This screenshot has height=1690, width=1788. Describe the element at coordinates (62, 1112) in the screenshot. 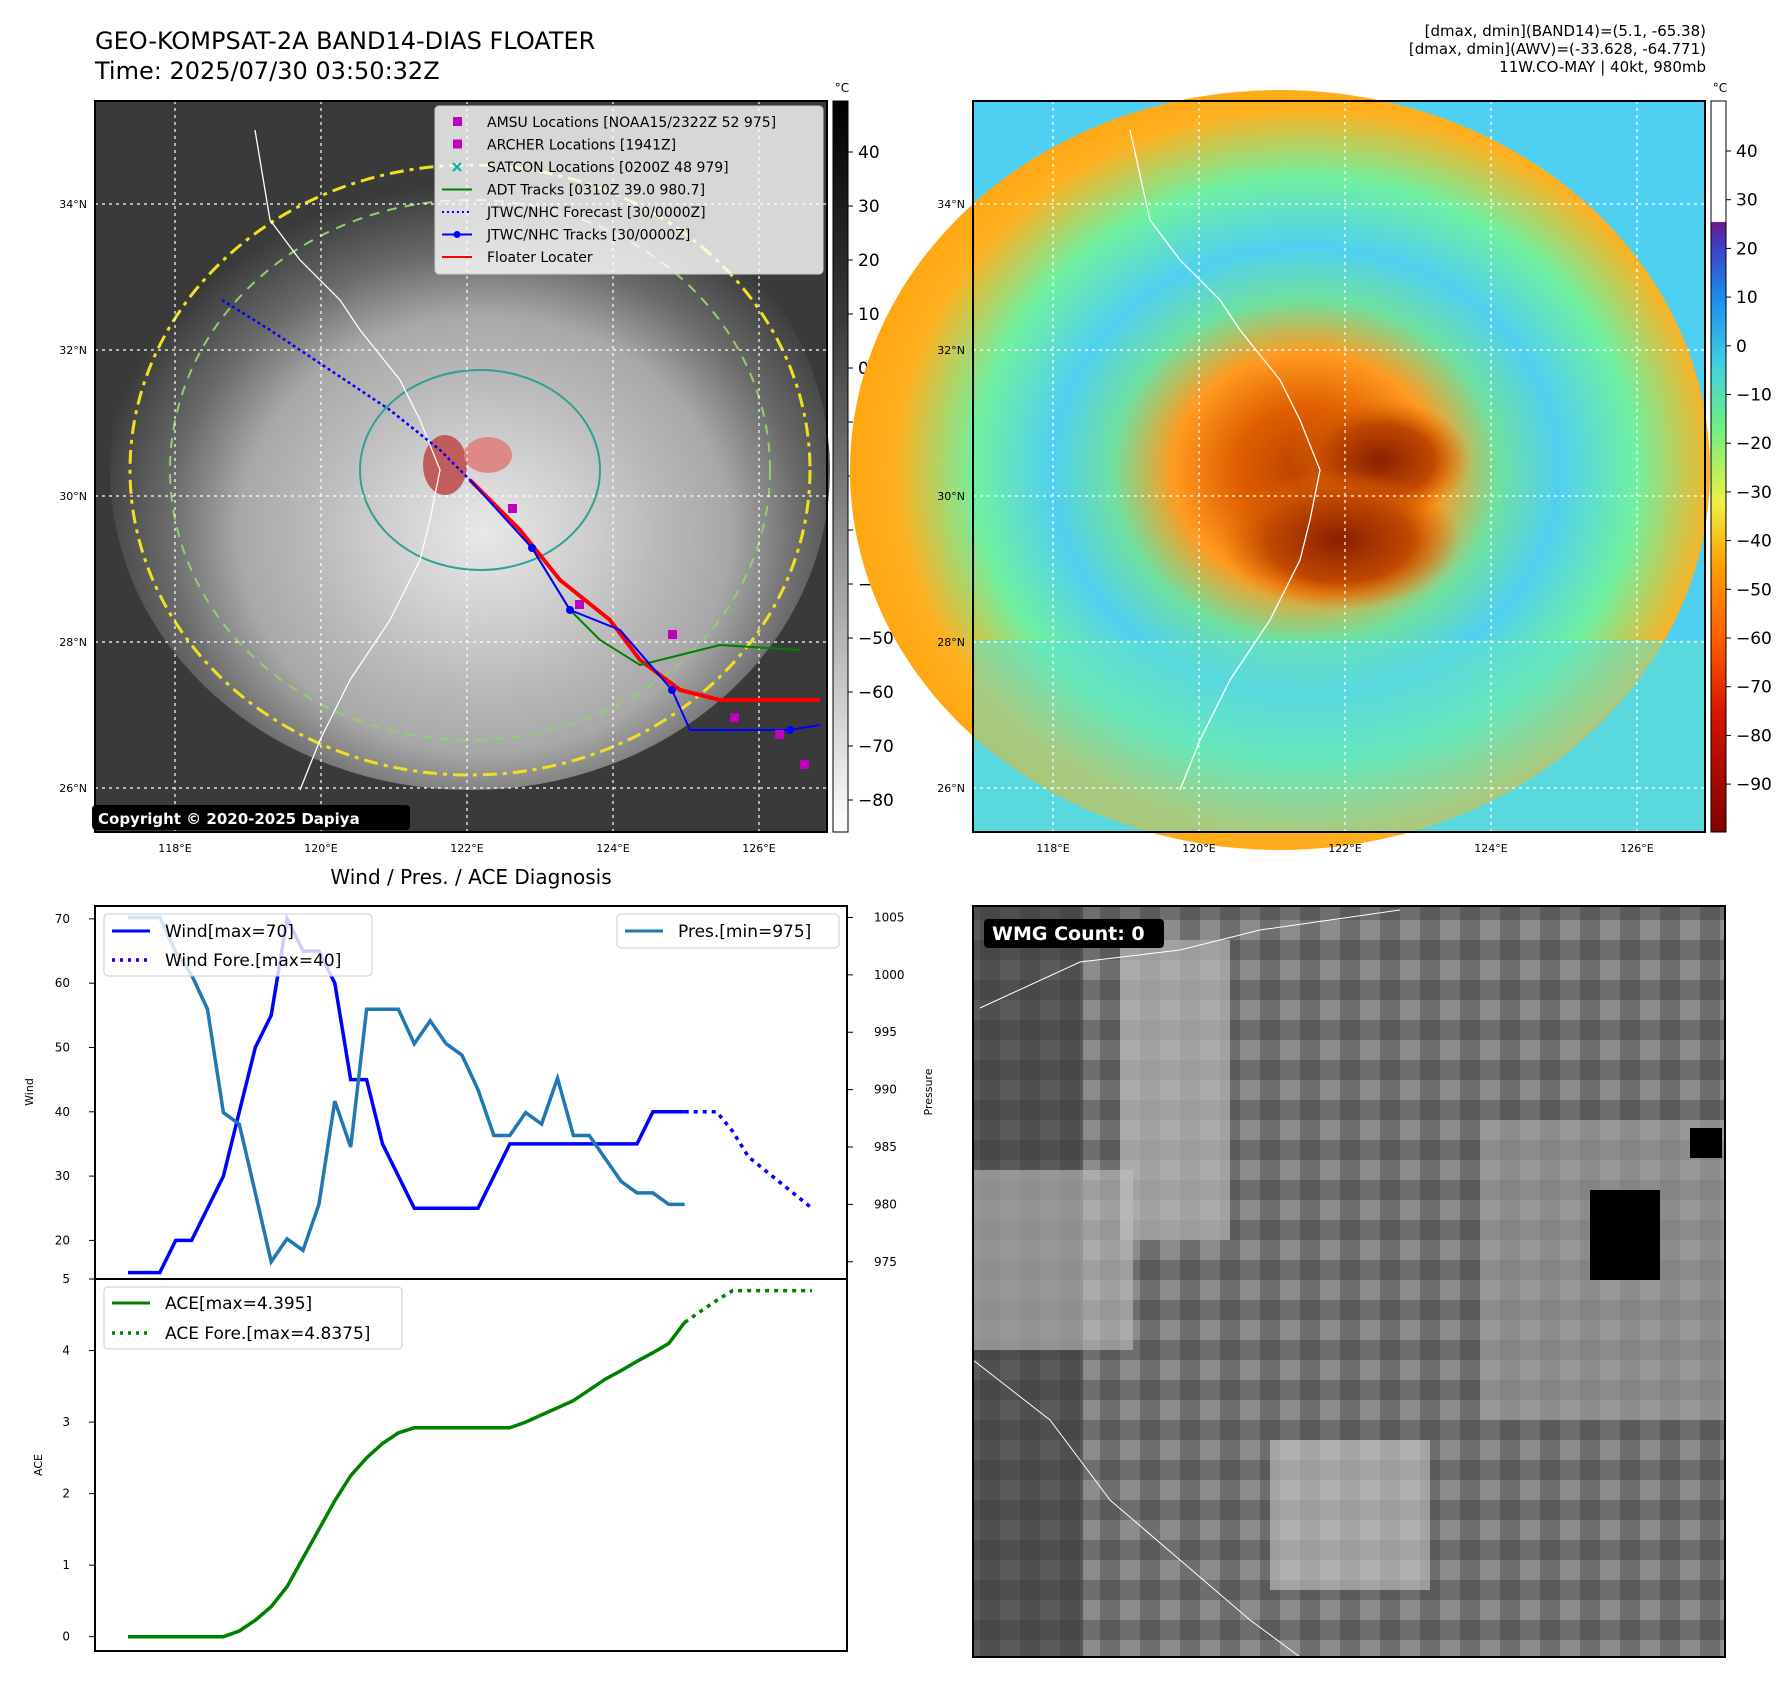

I see `wind-ytick-label: 40` at that location.